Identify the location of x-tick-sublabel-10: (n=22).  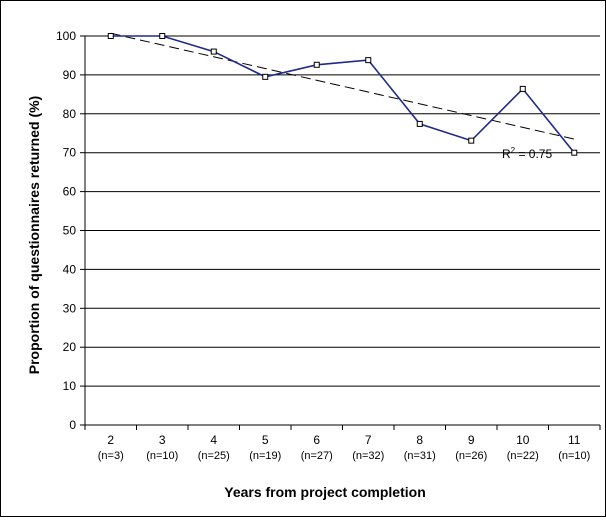
(523, 456).